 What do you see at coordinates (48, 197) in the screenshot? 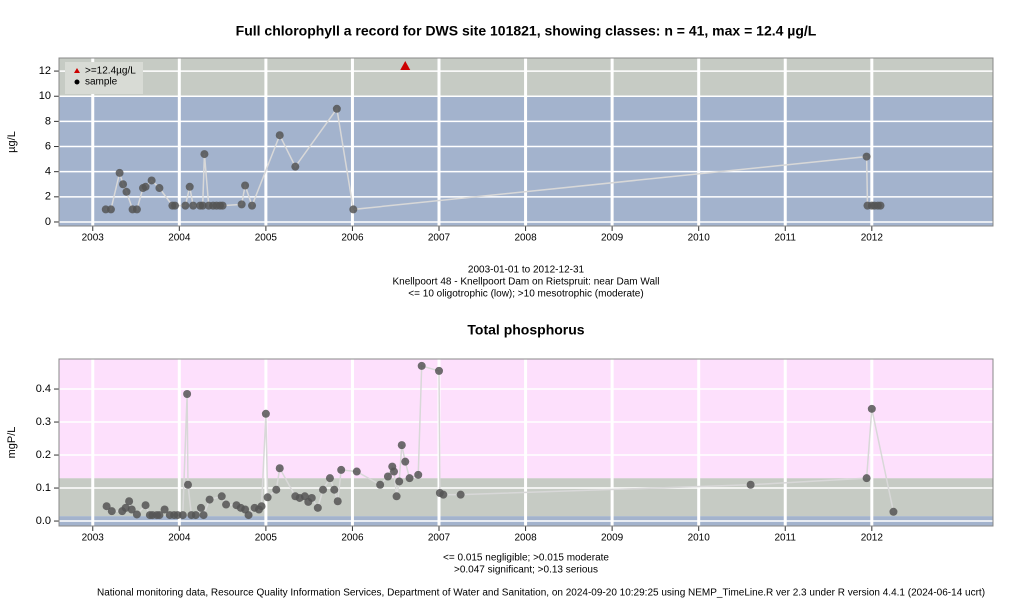
I see `y-tick-label: 2` at bounding box center [48, 197].